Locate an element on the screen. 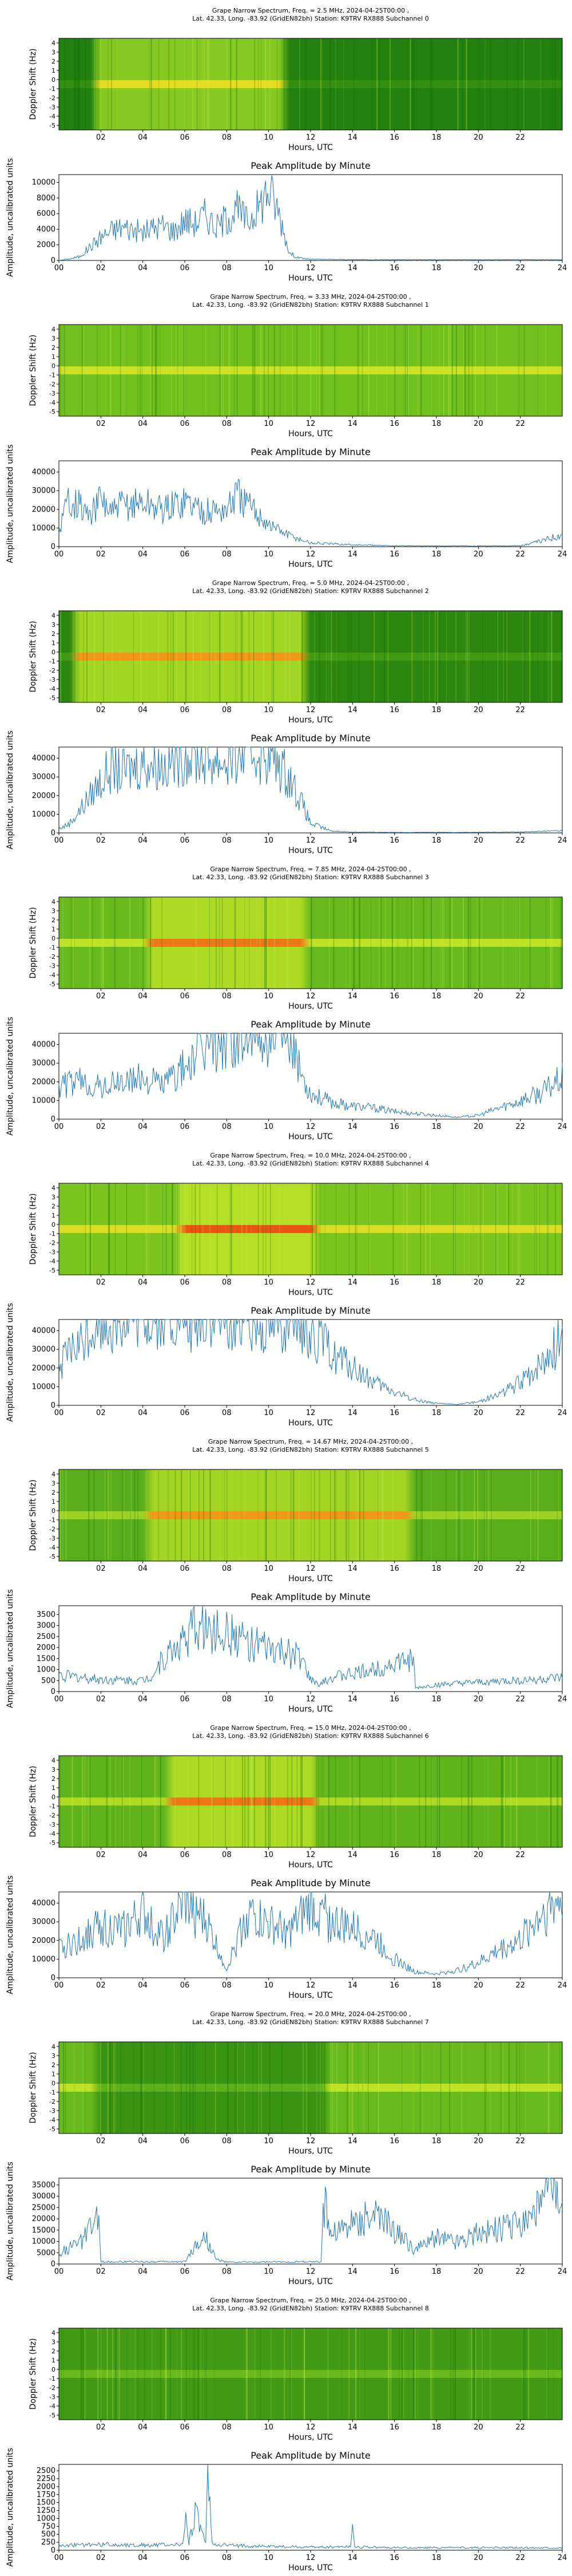  amplitude-xtick-label: 24 is located at coordinates (562, 268).